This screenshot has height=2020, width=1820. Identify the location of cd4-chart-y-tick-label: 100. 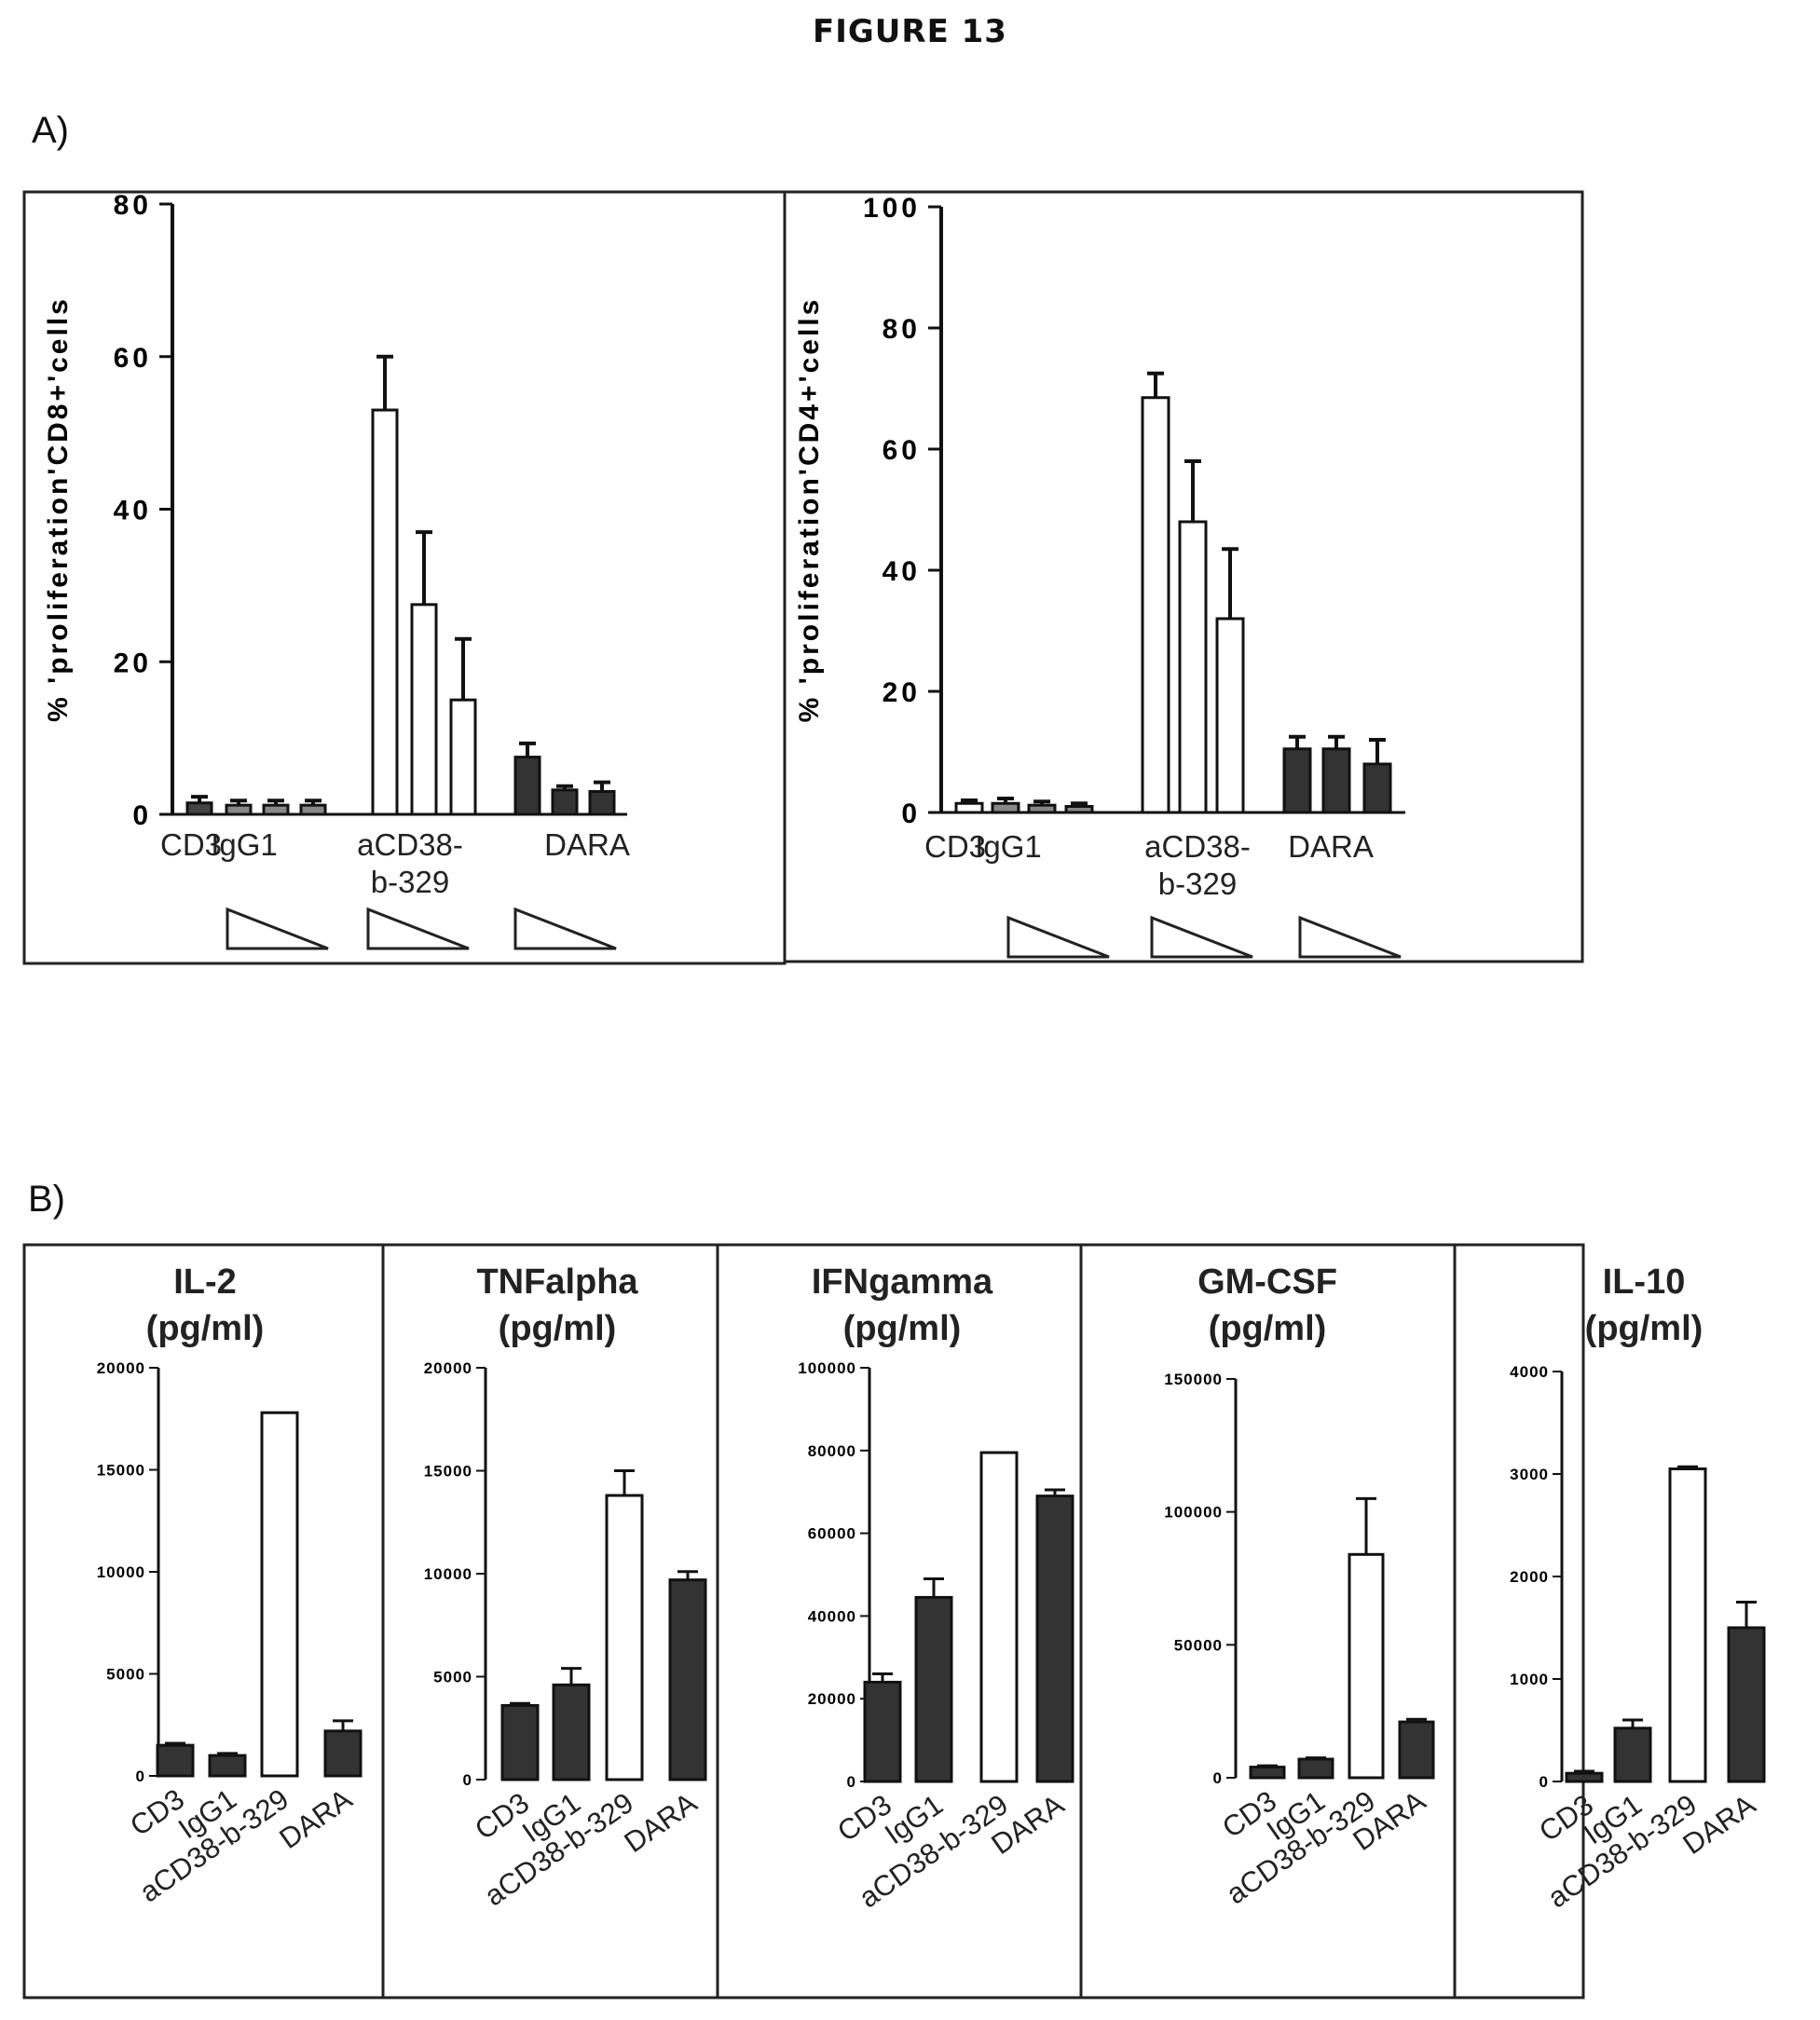
(892, 209).